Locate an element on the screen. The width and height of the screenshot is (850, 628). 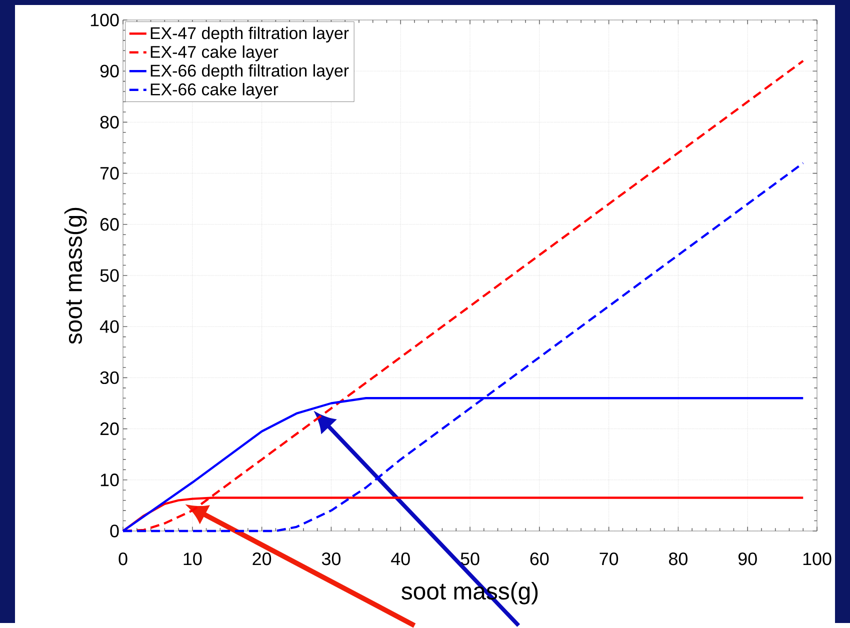
x-tick-label: 70 is located at coordinates (609, 559).